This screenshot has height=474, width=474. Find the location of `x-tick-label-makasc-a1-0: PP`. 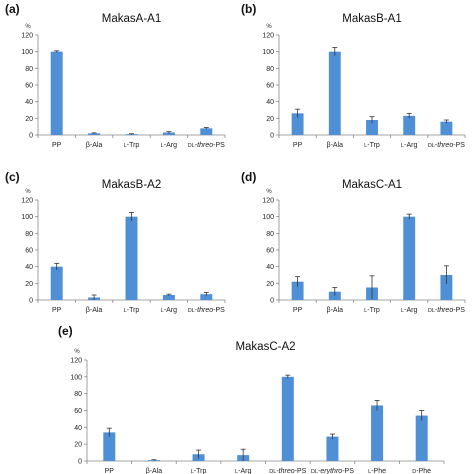

x-tick-label-makasc-a1-0: PP is located at coordinates (298, 310).